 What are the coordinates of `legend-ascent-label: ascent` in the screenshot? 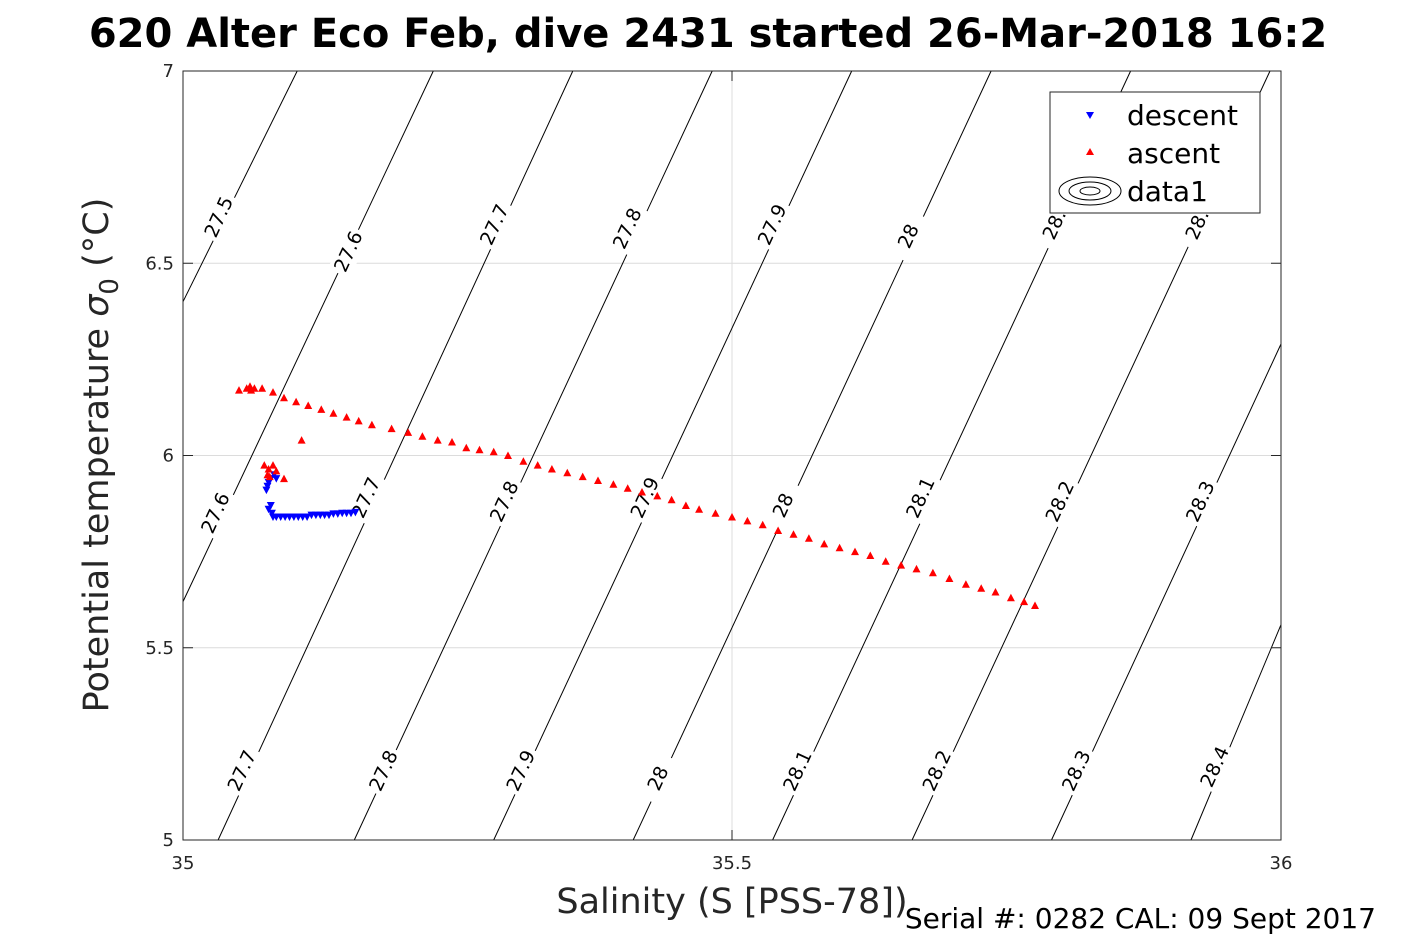 It's located at (1173, 153).